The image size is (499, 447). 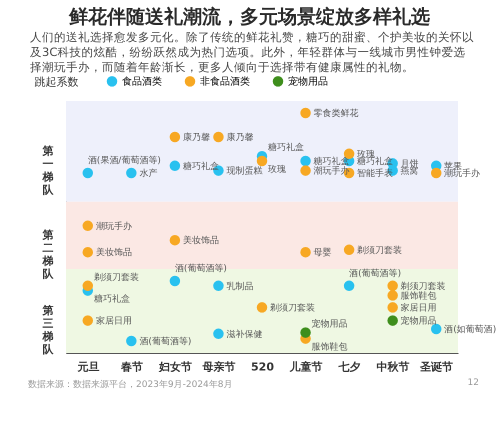 I want to click on annotation: 燕窝, so click(x=409, y=171).